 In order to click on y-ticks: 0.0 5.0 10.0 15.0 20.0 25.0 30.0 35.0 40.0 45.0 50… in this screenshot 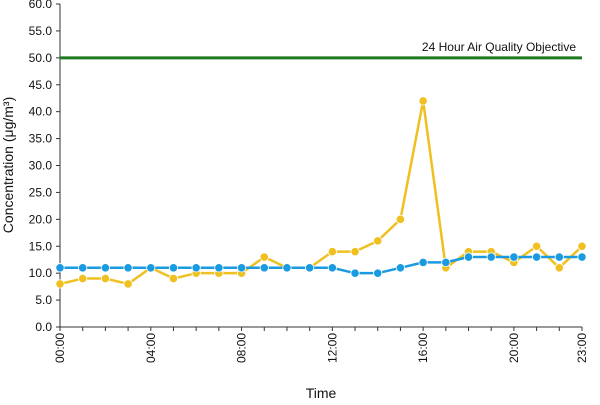, I will do `click(44, 167)`.